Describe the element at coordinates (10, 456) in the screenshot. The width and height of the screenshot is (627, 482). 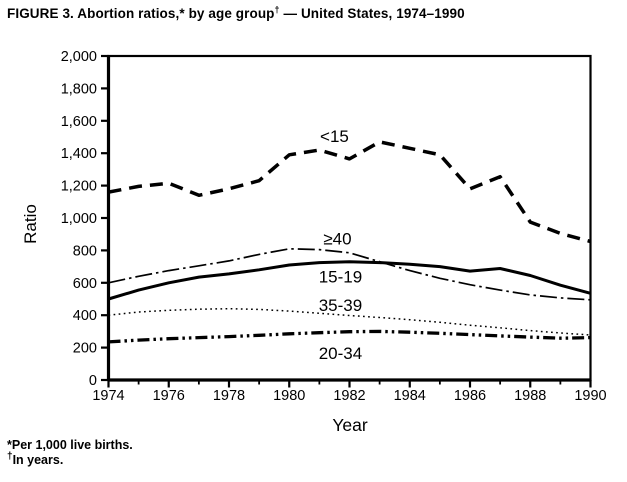
I see `footnote-dagger-marker: †` at that location.